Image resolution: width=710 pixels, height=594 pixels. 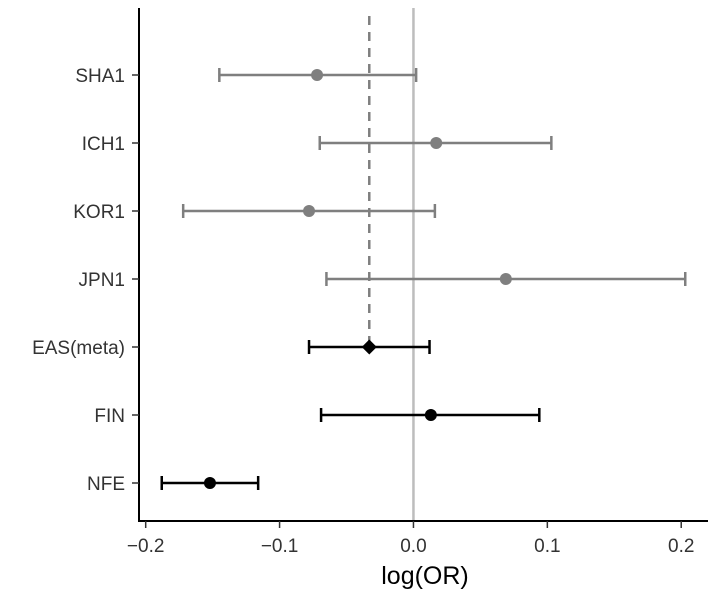 I want to click on x-axis-ticks: −0.2 −0.1 0.0 0.1 0.2, so click(x=410, y=539).